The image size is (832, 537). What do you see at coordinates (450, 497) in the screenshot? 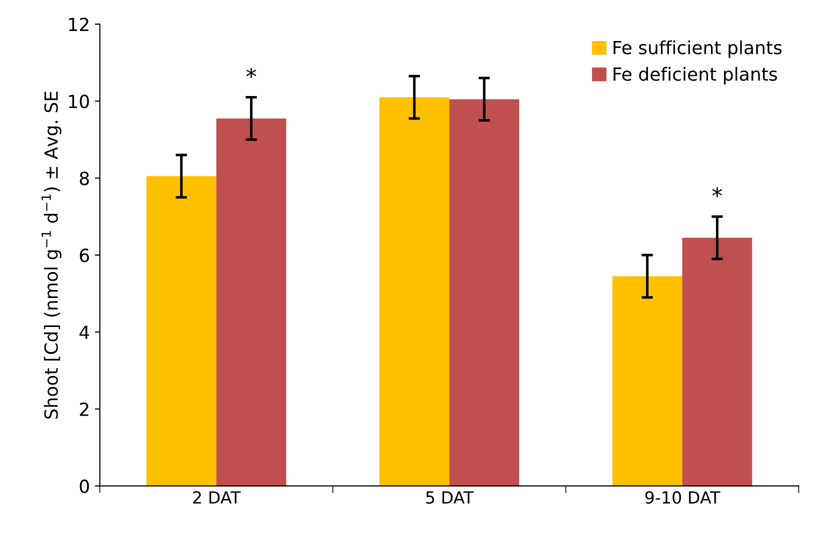
I see `x-tick-label: 5 DAT` at bounding box center [450, 497].